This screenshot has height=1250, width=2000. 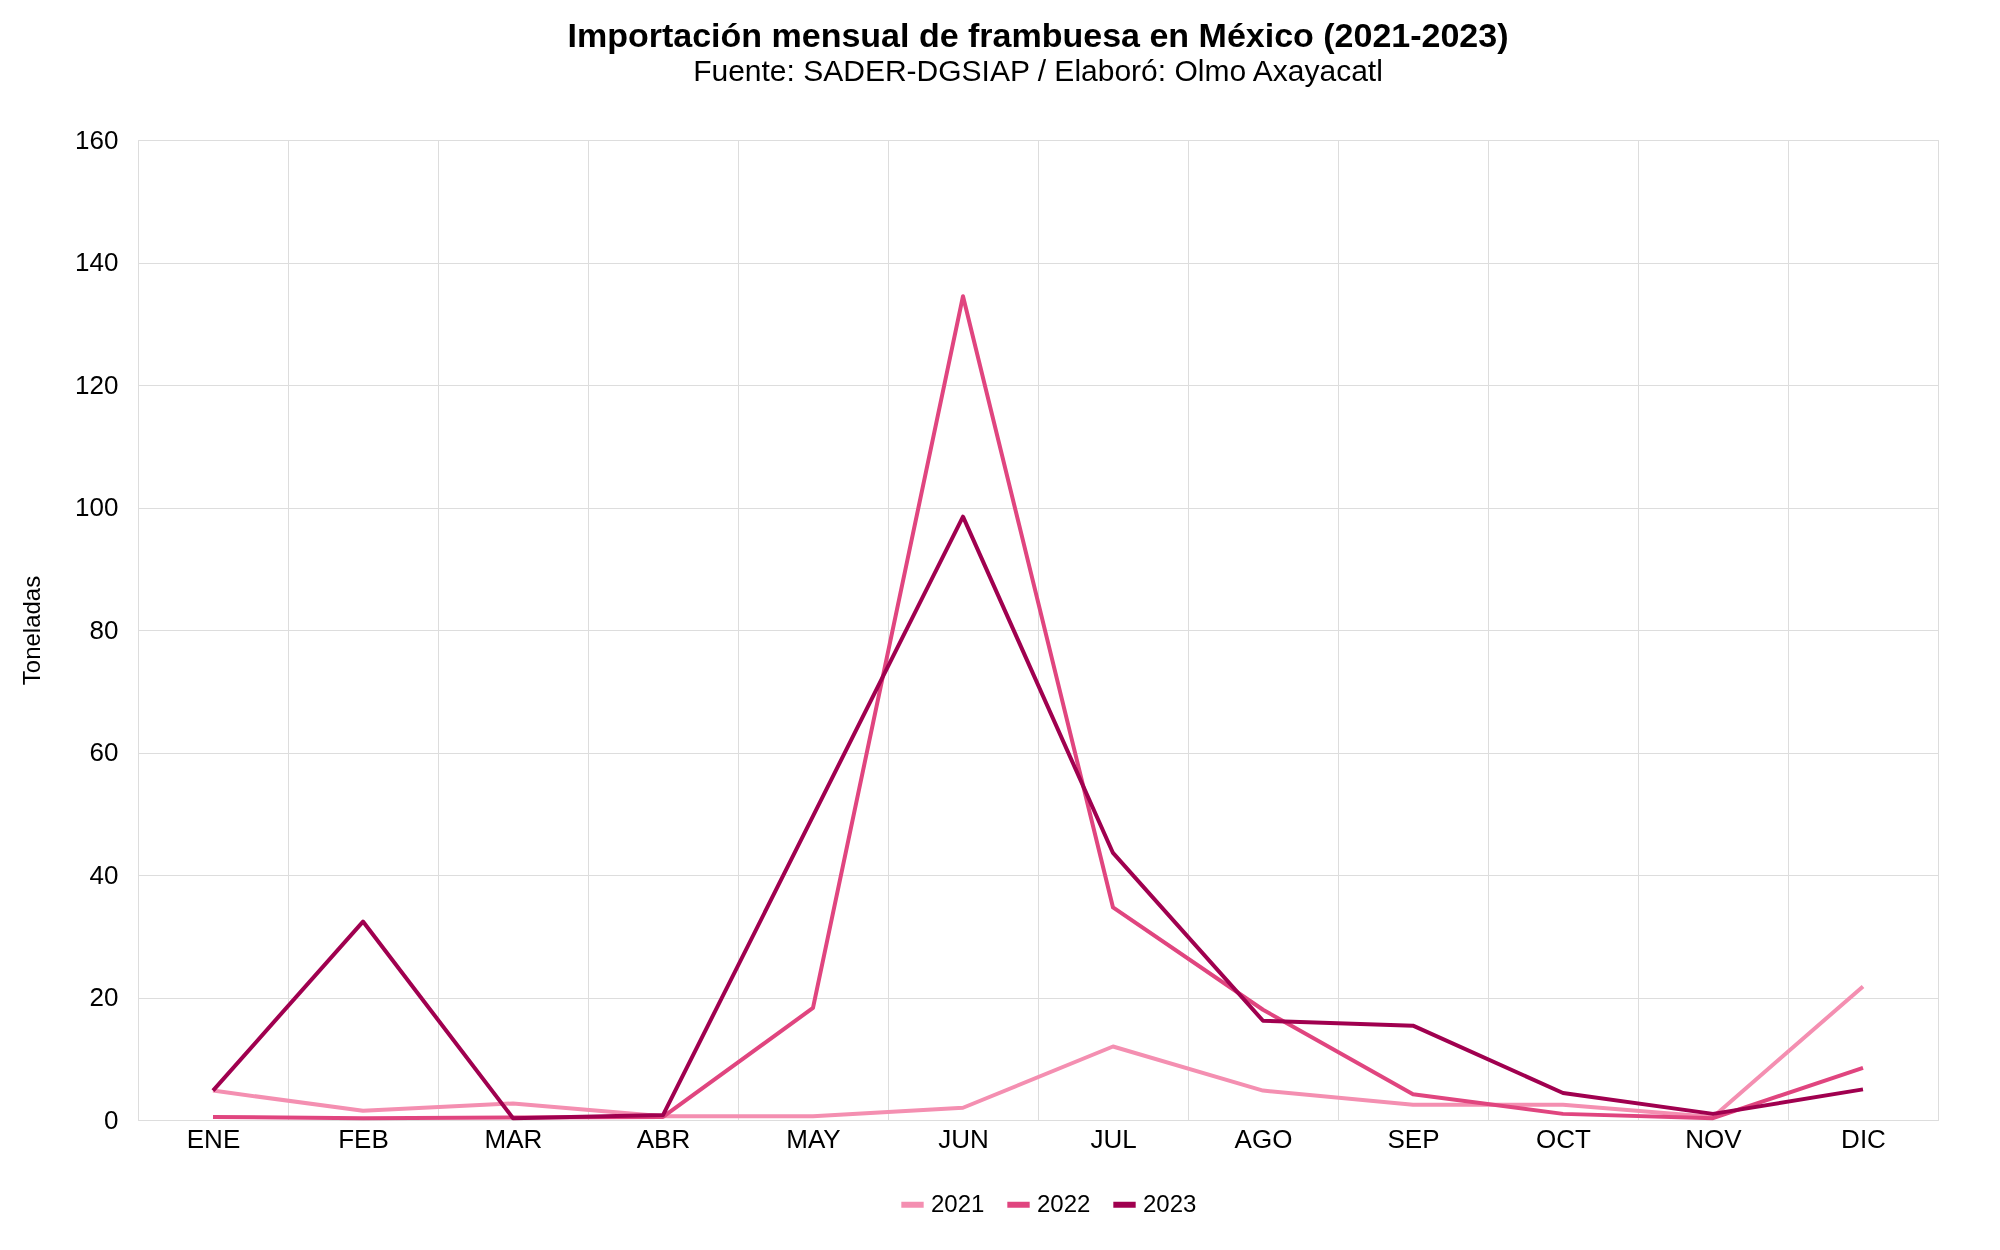 What do you see at coordinates (1263, 1138) in the screenshot?
I see `x-tick-label: AGO` at bounding box center [1263, 1138].